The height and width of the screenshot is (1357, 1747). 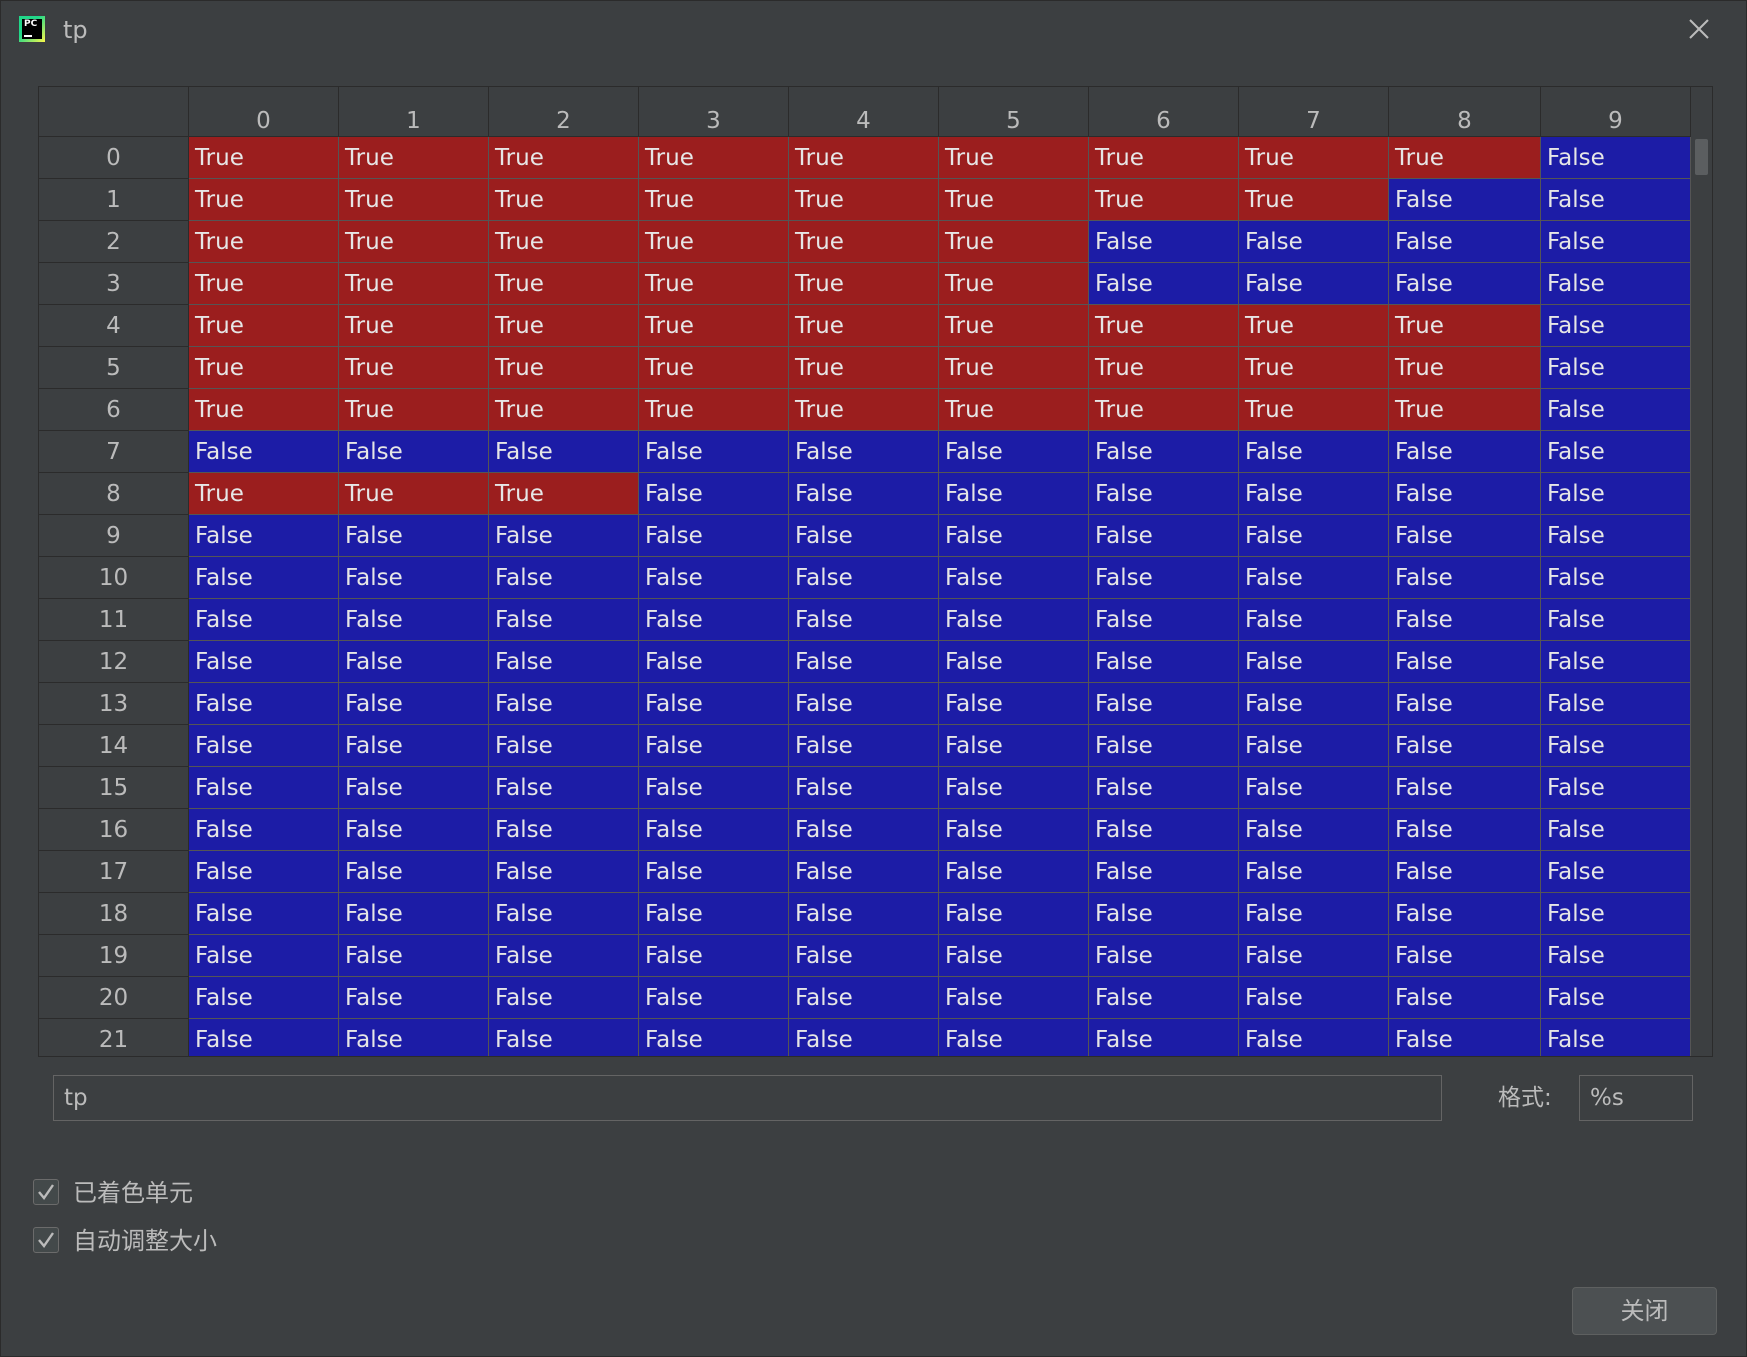 I want to click on row-header: 3, so click(x=114, y=284).